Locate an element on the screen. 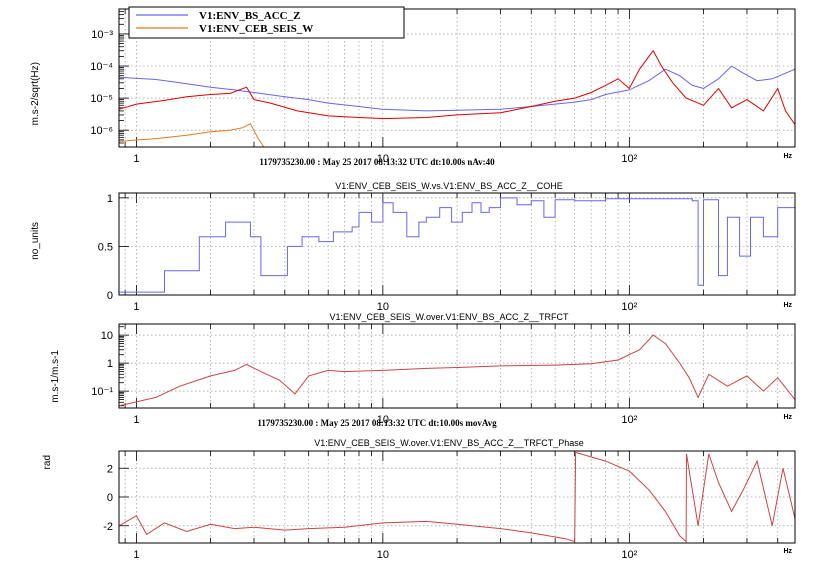 This screenshot has width=840, height=563. legend-box is located at coordinates (266, 22).